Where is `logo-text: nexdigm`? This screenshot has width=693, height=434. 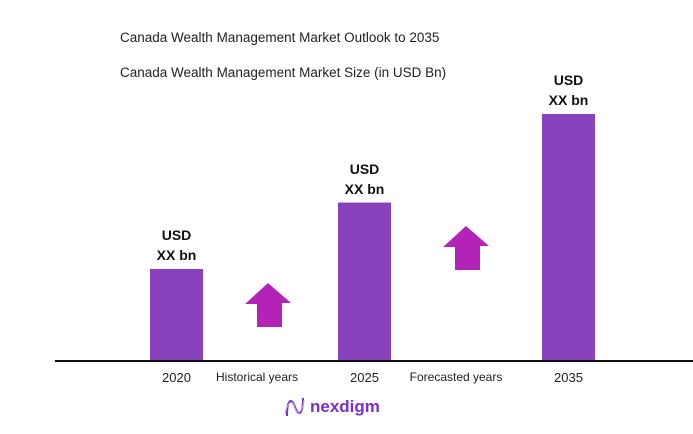 logo-text: nexdigm is located at coordinates (345, 406).